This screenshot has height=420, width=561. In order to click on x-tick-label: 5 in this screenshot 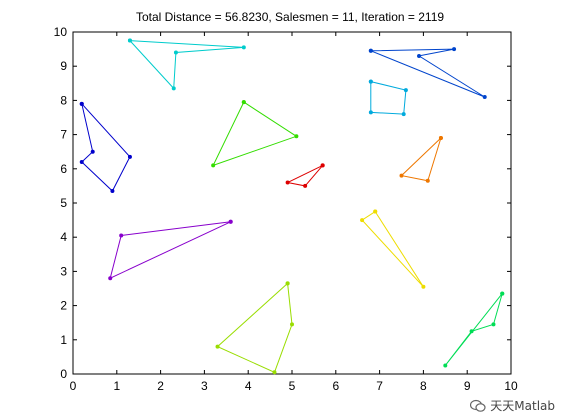, I will do `click(292, 386)`.